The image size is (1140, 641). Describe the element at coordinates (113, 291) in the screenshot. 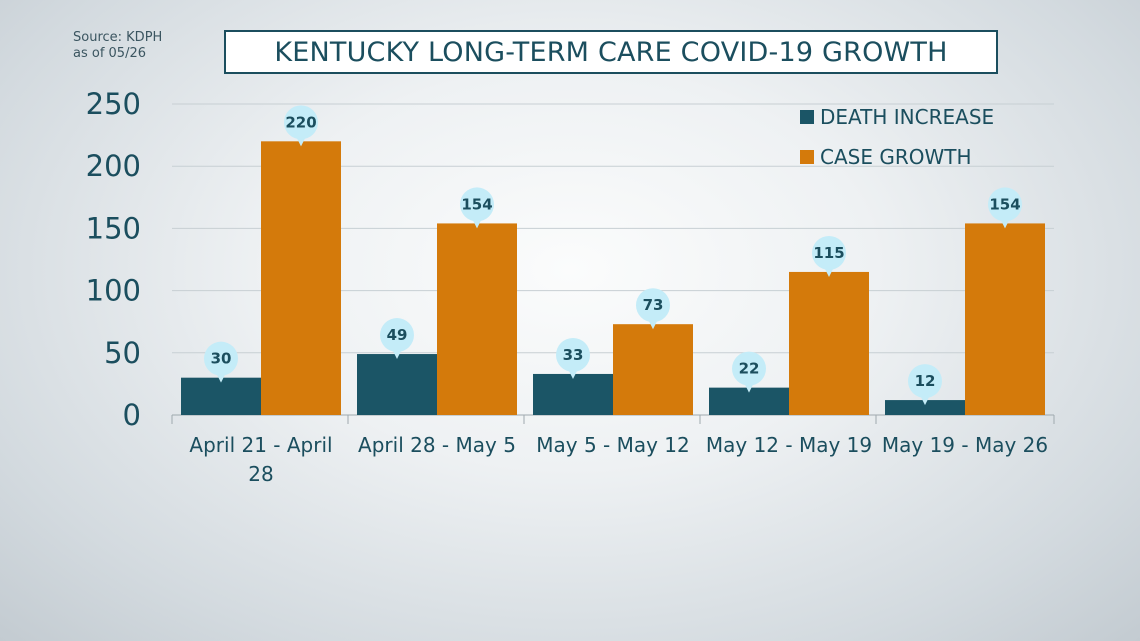

I see `y-tick-label: 100` at that location.